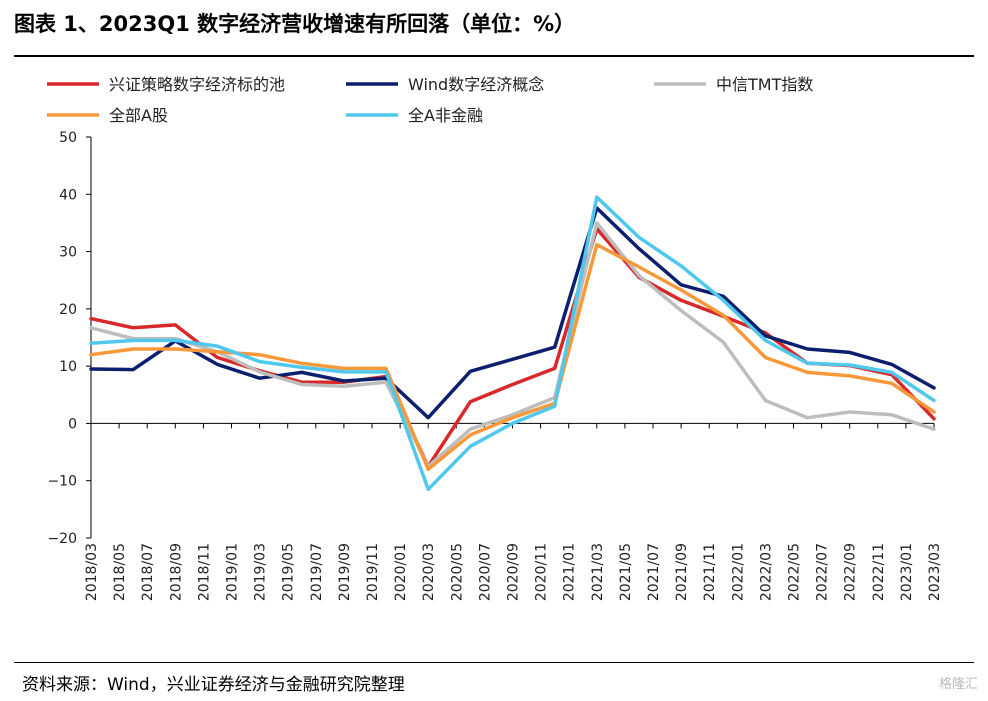  Describe the element at coordinates (795, 572) in the screenshot. I see `x-tick-label: 2022/05` at that location.